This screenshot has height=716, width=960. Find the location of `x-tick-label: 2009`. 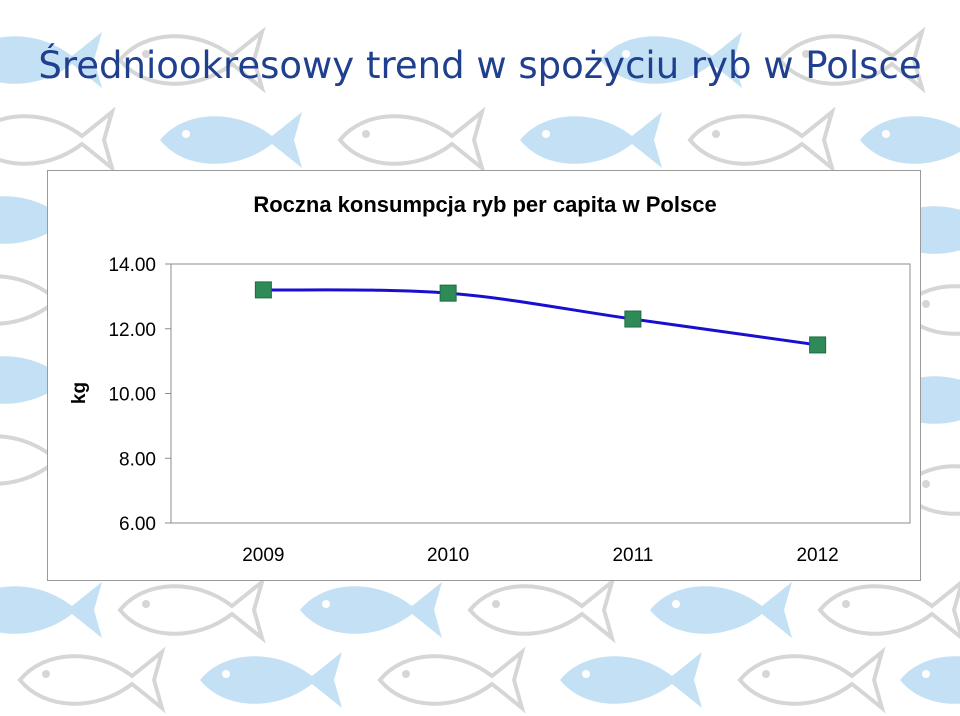

x-tick-label: 2009 is located at coordinates (263, 555).